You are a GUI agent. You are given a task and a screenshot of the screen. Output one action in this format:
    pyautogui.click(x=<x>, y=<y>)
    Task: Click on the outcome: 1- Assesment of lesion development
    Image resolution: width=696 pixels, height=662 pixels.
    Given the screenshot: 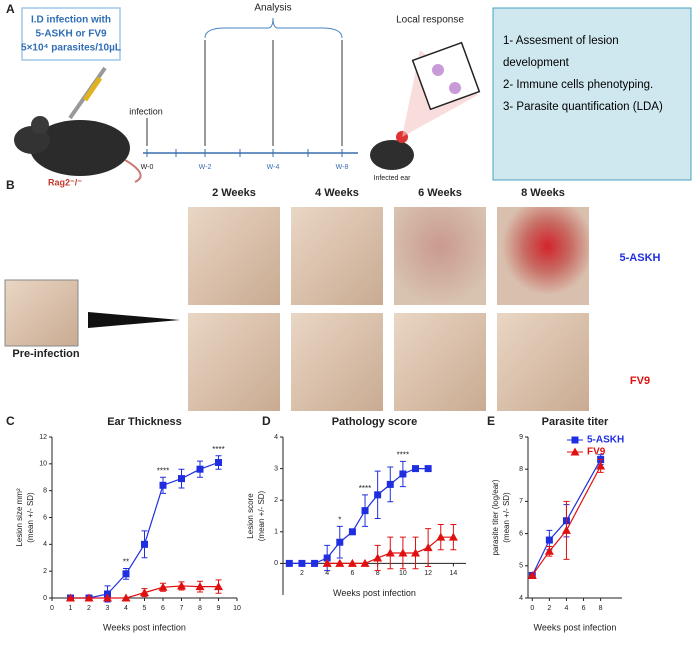 What is the action you would take?
    pyautogui.click(x=561, y=52)
    